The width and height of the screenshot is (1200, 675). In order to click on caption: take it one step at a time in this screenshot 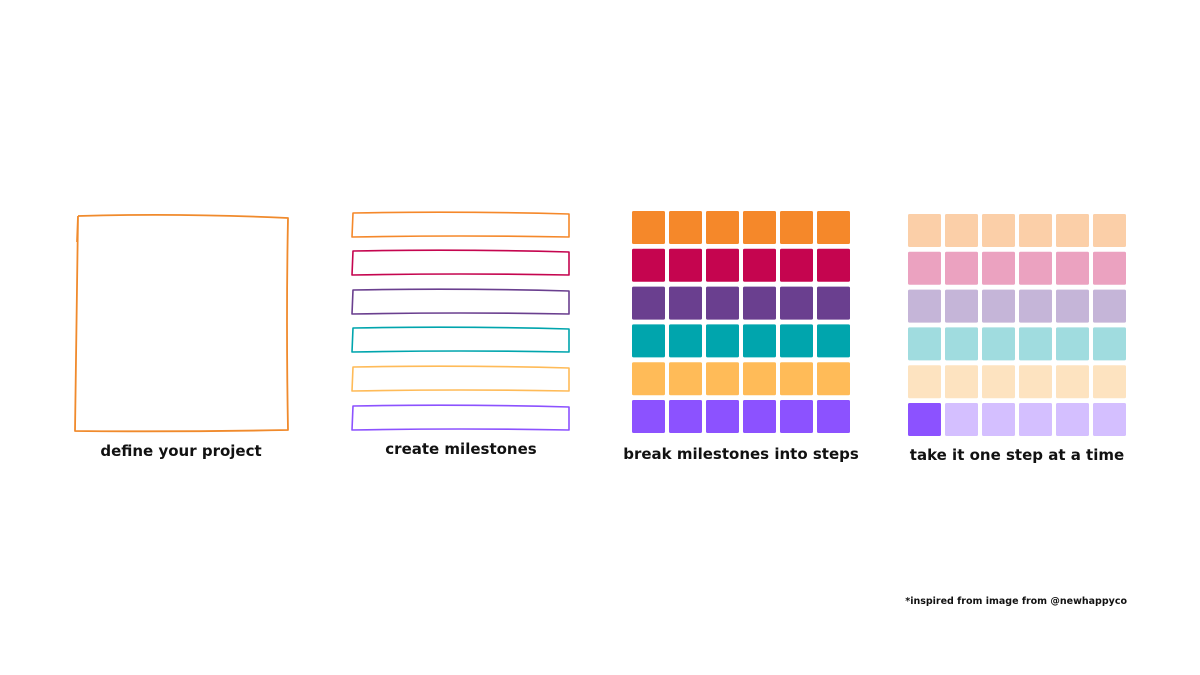, I will do `click(1017, 455)`.